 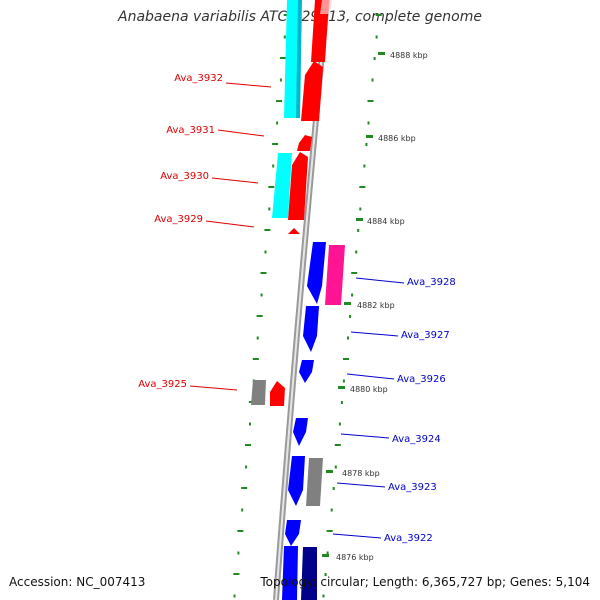 What do you see at coordinates (421, 379) in the screenshot?
I see `gene-label-ava-3926: Ava_3926` at bounding box center [421, 379].